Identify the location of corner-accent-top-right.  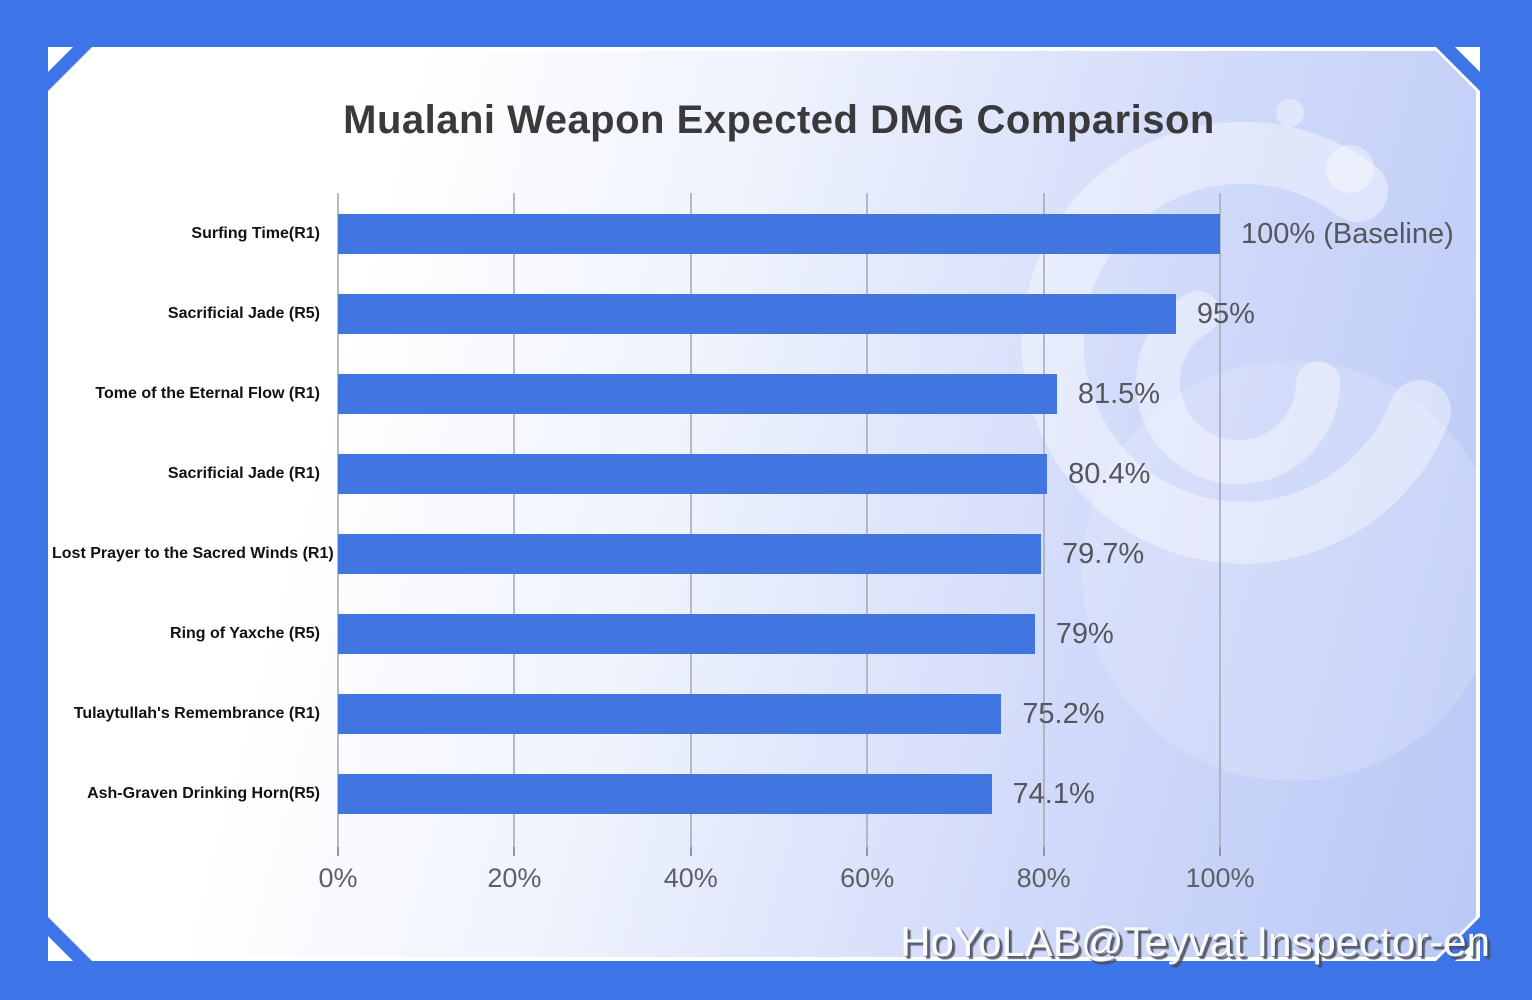
(1467, 59).